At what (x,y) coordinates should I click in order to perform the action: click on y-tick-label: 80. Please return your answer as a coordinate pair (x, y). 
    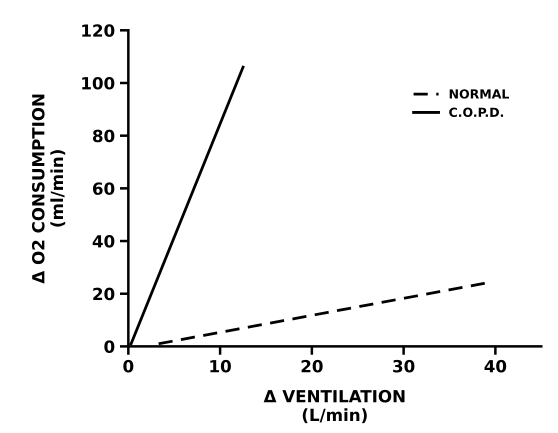
    Looking at the image, I should click on (103, 136).